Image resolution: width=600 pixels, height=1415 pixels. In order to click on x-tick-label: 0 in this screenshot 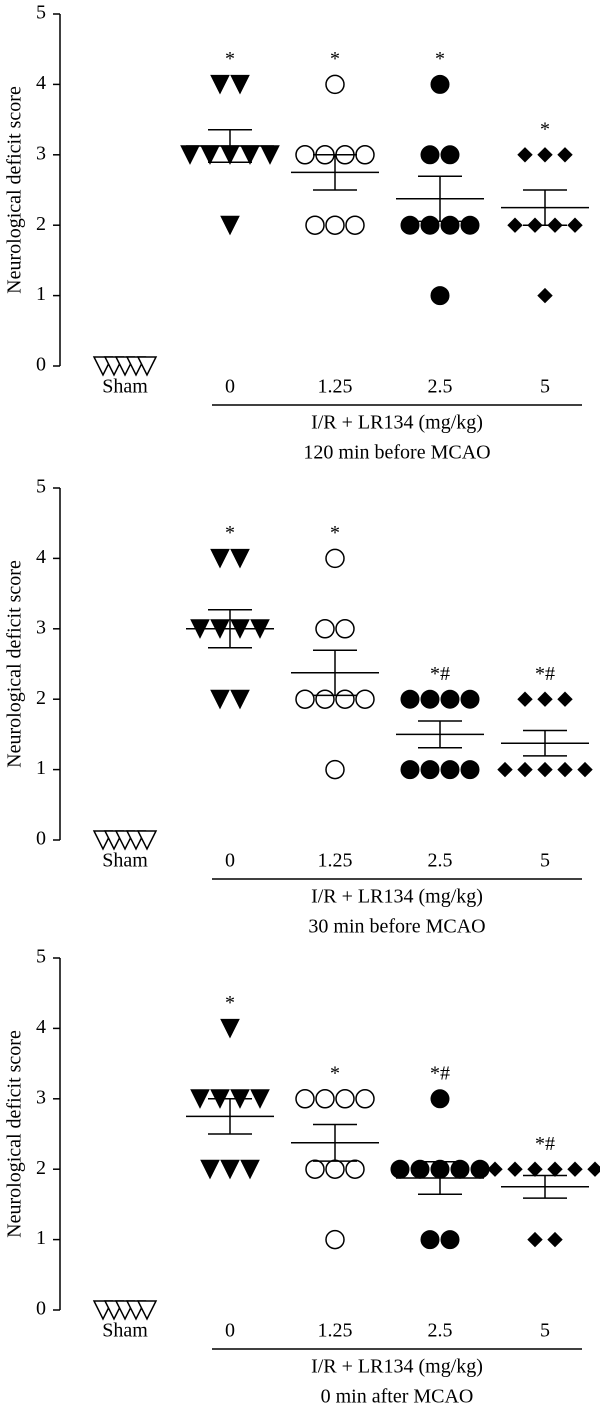, I will do `click(230, 861)`.